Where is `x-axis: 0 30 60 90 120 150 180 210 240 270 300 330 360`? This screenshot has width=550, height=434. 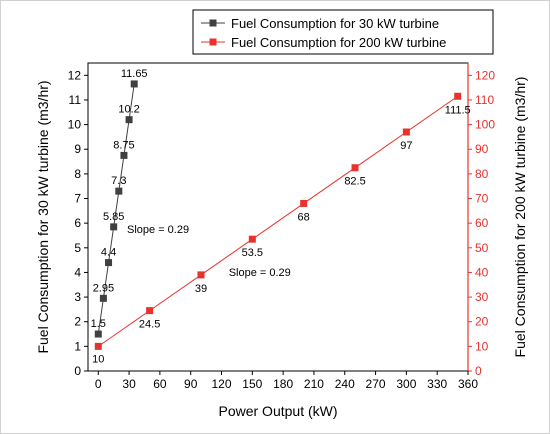 x-axis: 0 30 60 90 120 150 180 210 240 270 300 330 360 is located at coordinates (286, 381).